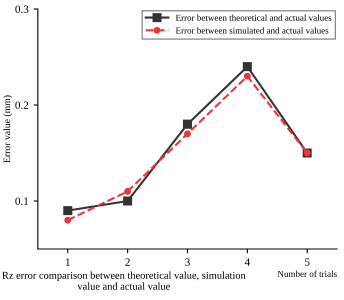 The width and height of the screenshot is (344, 300). Describe the element at coordinates (7, 129) in the screenshot. I see `y-axis-title: Error value (mm)` at that location.